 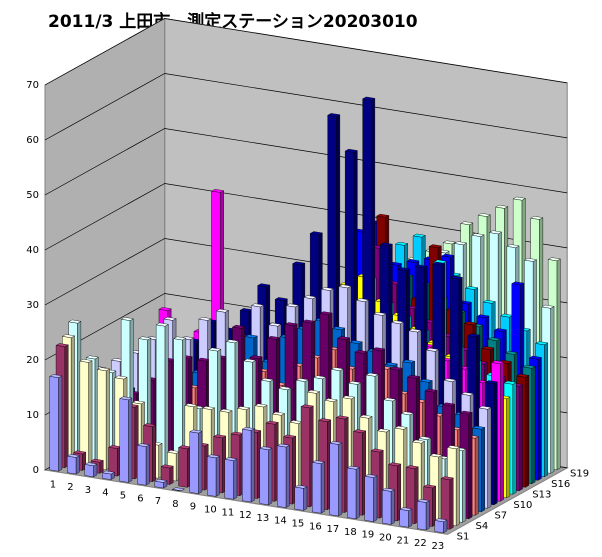 What do you see at coordinates (560, 484) in the screenshot?
I see `z-tick-label: S16` at bounding box center [560, 484].